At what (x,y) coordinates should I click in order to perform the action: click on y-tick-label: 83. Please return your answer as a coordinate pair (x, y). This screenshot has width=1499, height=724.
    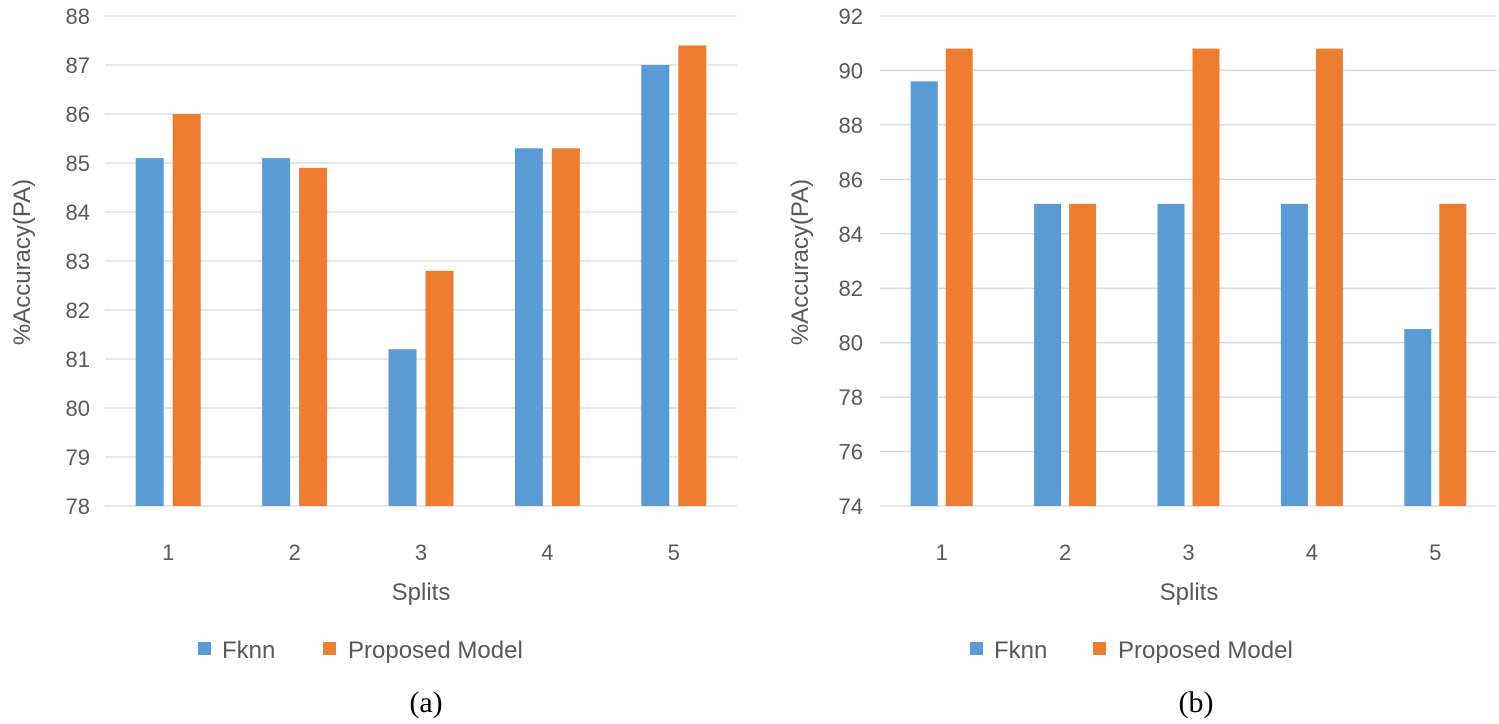
    Looking at the image, I should click on (78, 261).